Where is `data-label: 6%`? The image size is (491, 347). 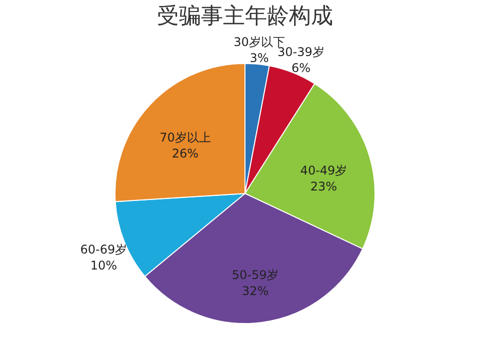
data-label: 6% is located at coordinates (300, 68).